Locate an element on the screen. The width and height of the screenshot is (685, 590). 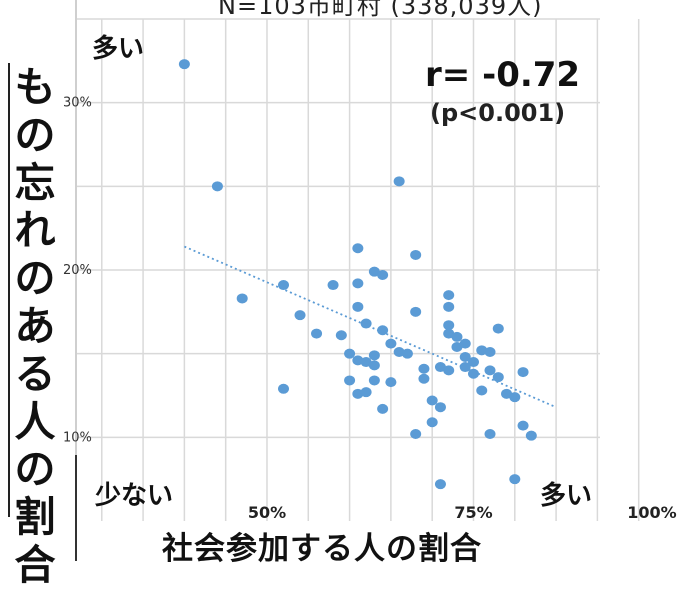
x-tick-label: 75% is located at coordinates (473, 512).